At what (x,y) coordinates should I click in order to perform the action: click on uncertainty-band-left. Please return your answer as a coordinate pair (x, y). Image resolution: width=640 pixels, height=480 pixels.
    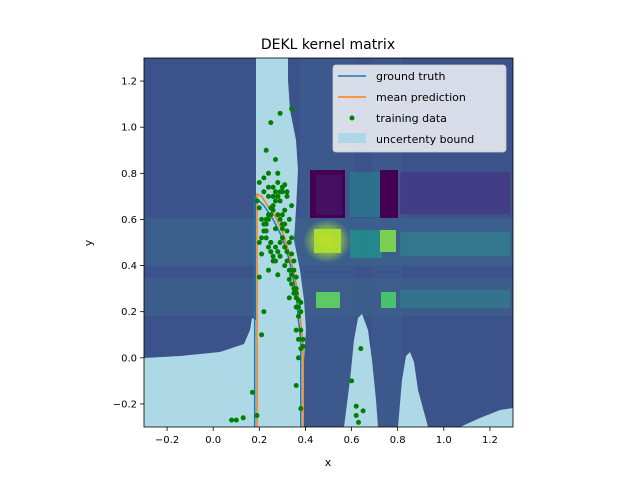
    Looking at the image, I should click on (200, 372).